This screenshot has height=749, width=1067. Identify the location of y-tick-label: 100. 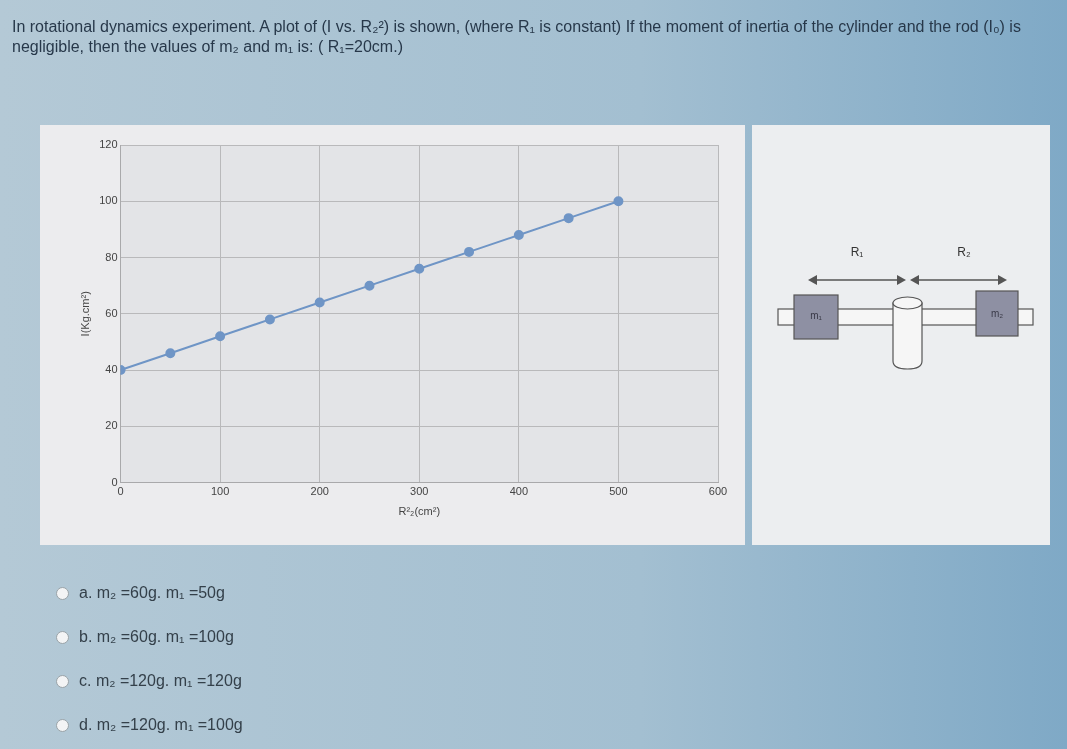
(108, 200).